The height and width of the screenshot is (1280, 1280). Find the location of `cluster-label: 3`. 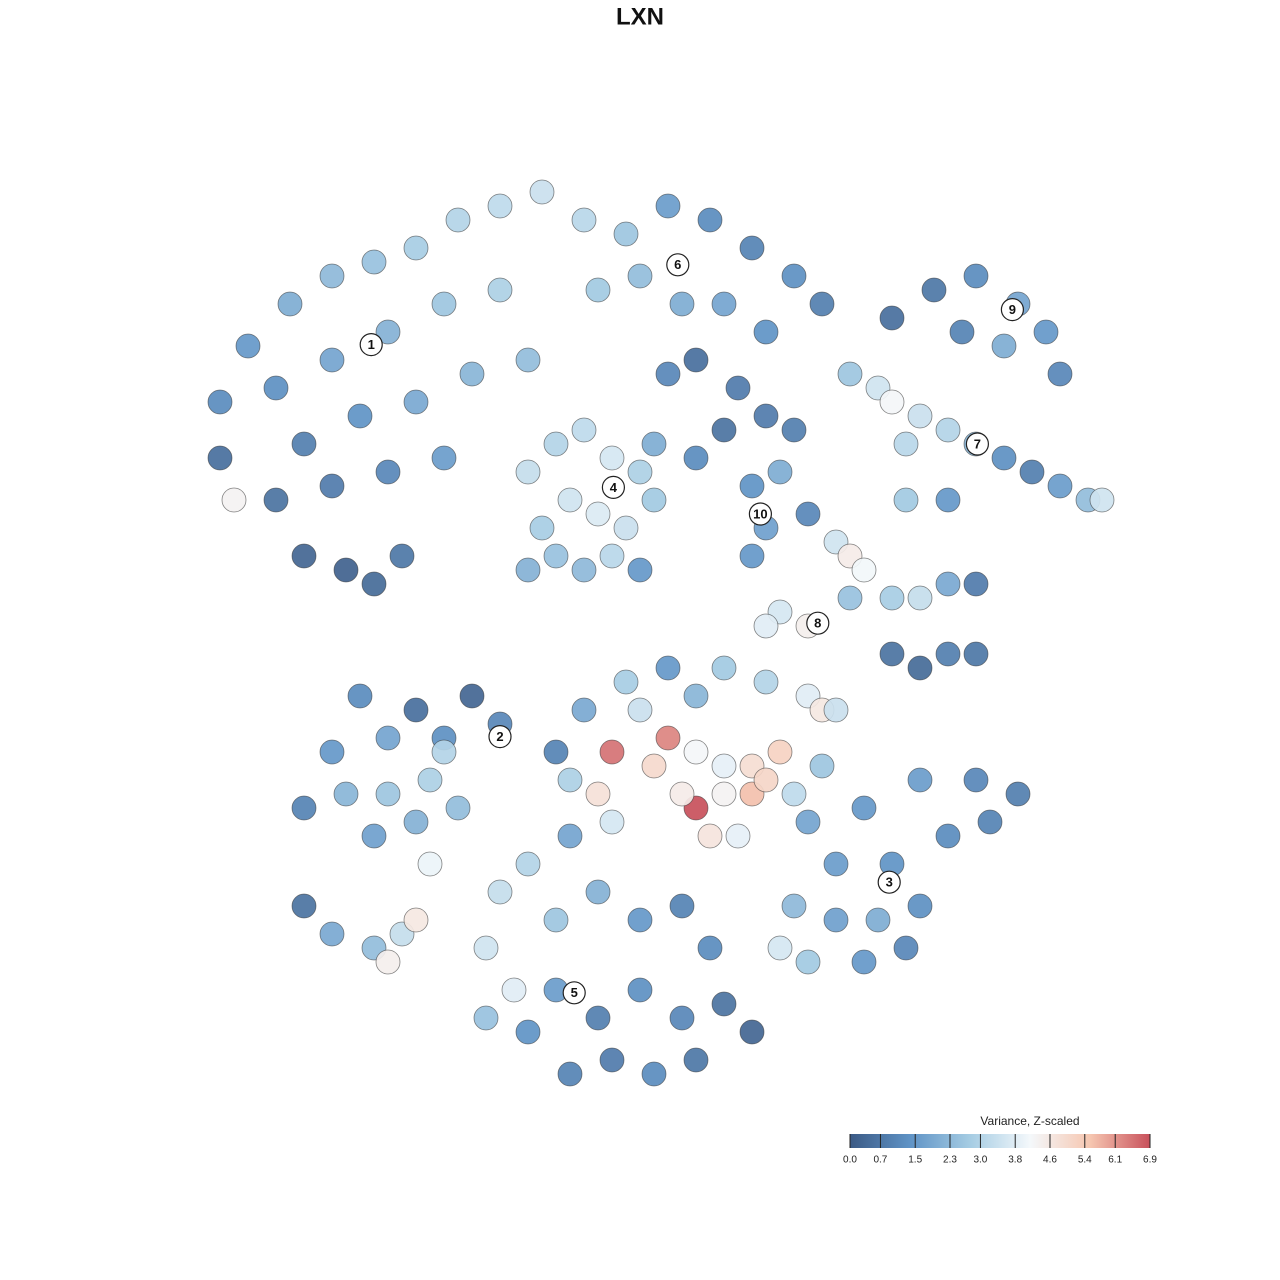

cluster-label: 3 is located at coordinates (889, 882).